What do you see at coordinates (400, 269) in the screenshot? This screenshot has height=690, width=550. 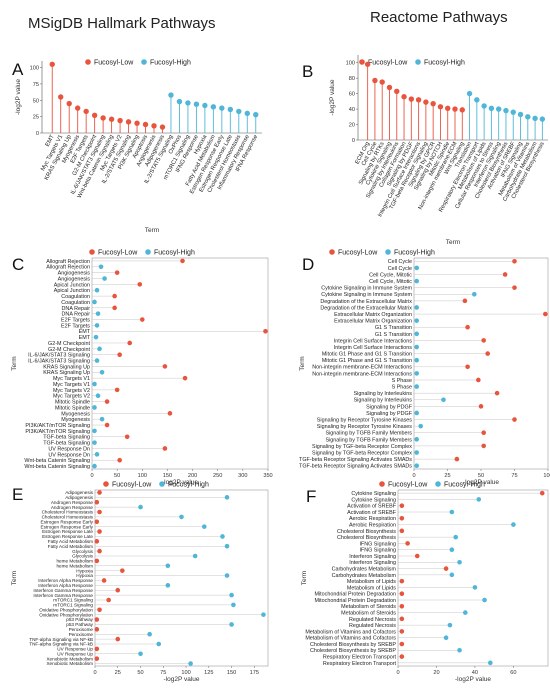 I see `y-category-label: Cell Cycle` at bounding box center [400, 269].